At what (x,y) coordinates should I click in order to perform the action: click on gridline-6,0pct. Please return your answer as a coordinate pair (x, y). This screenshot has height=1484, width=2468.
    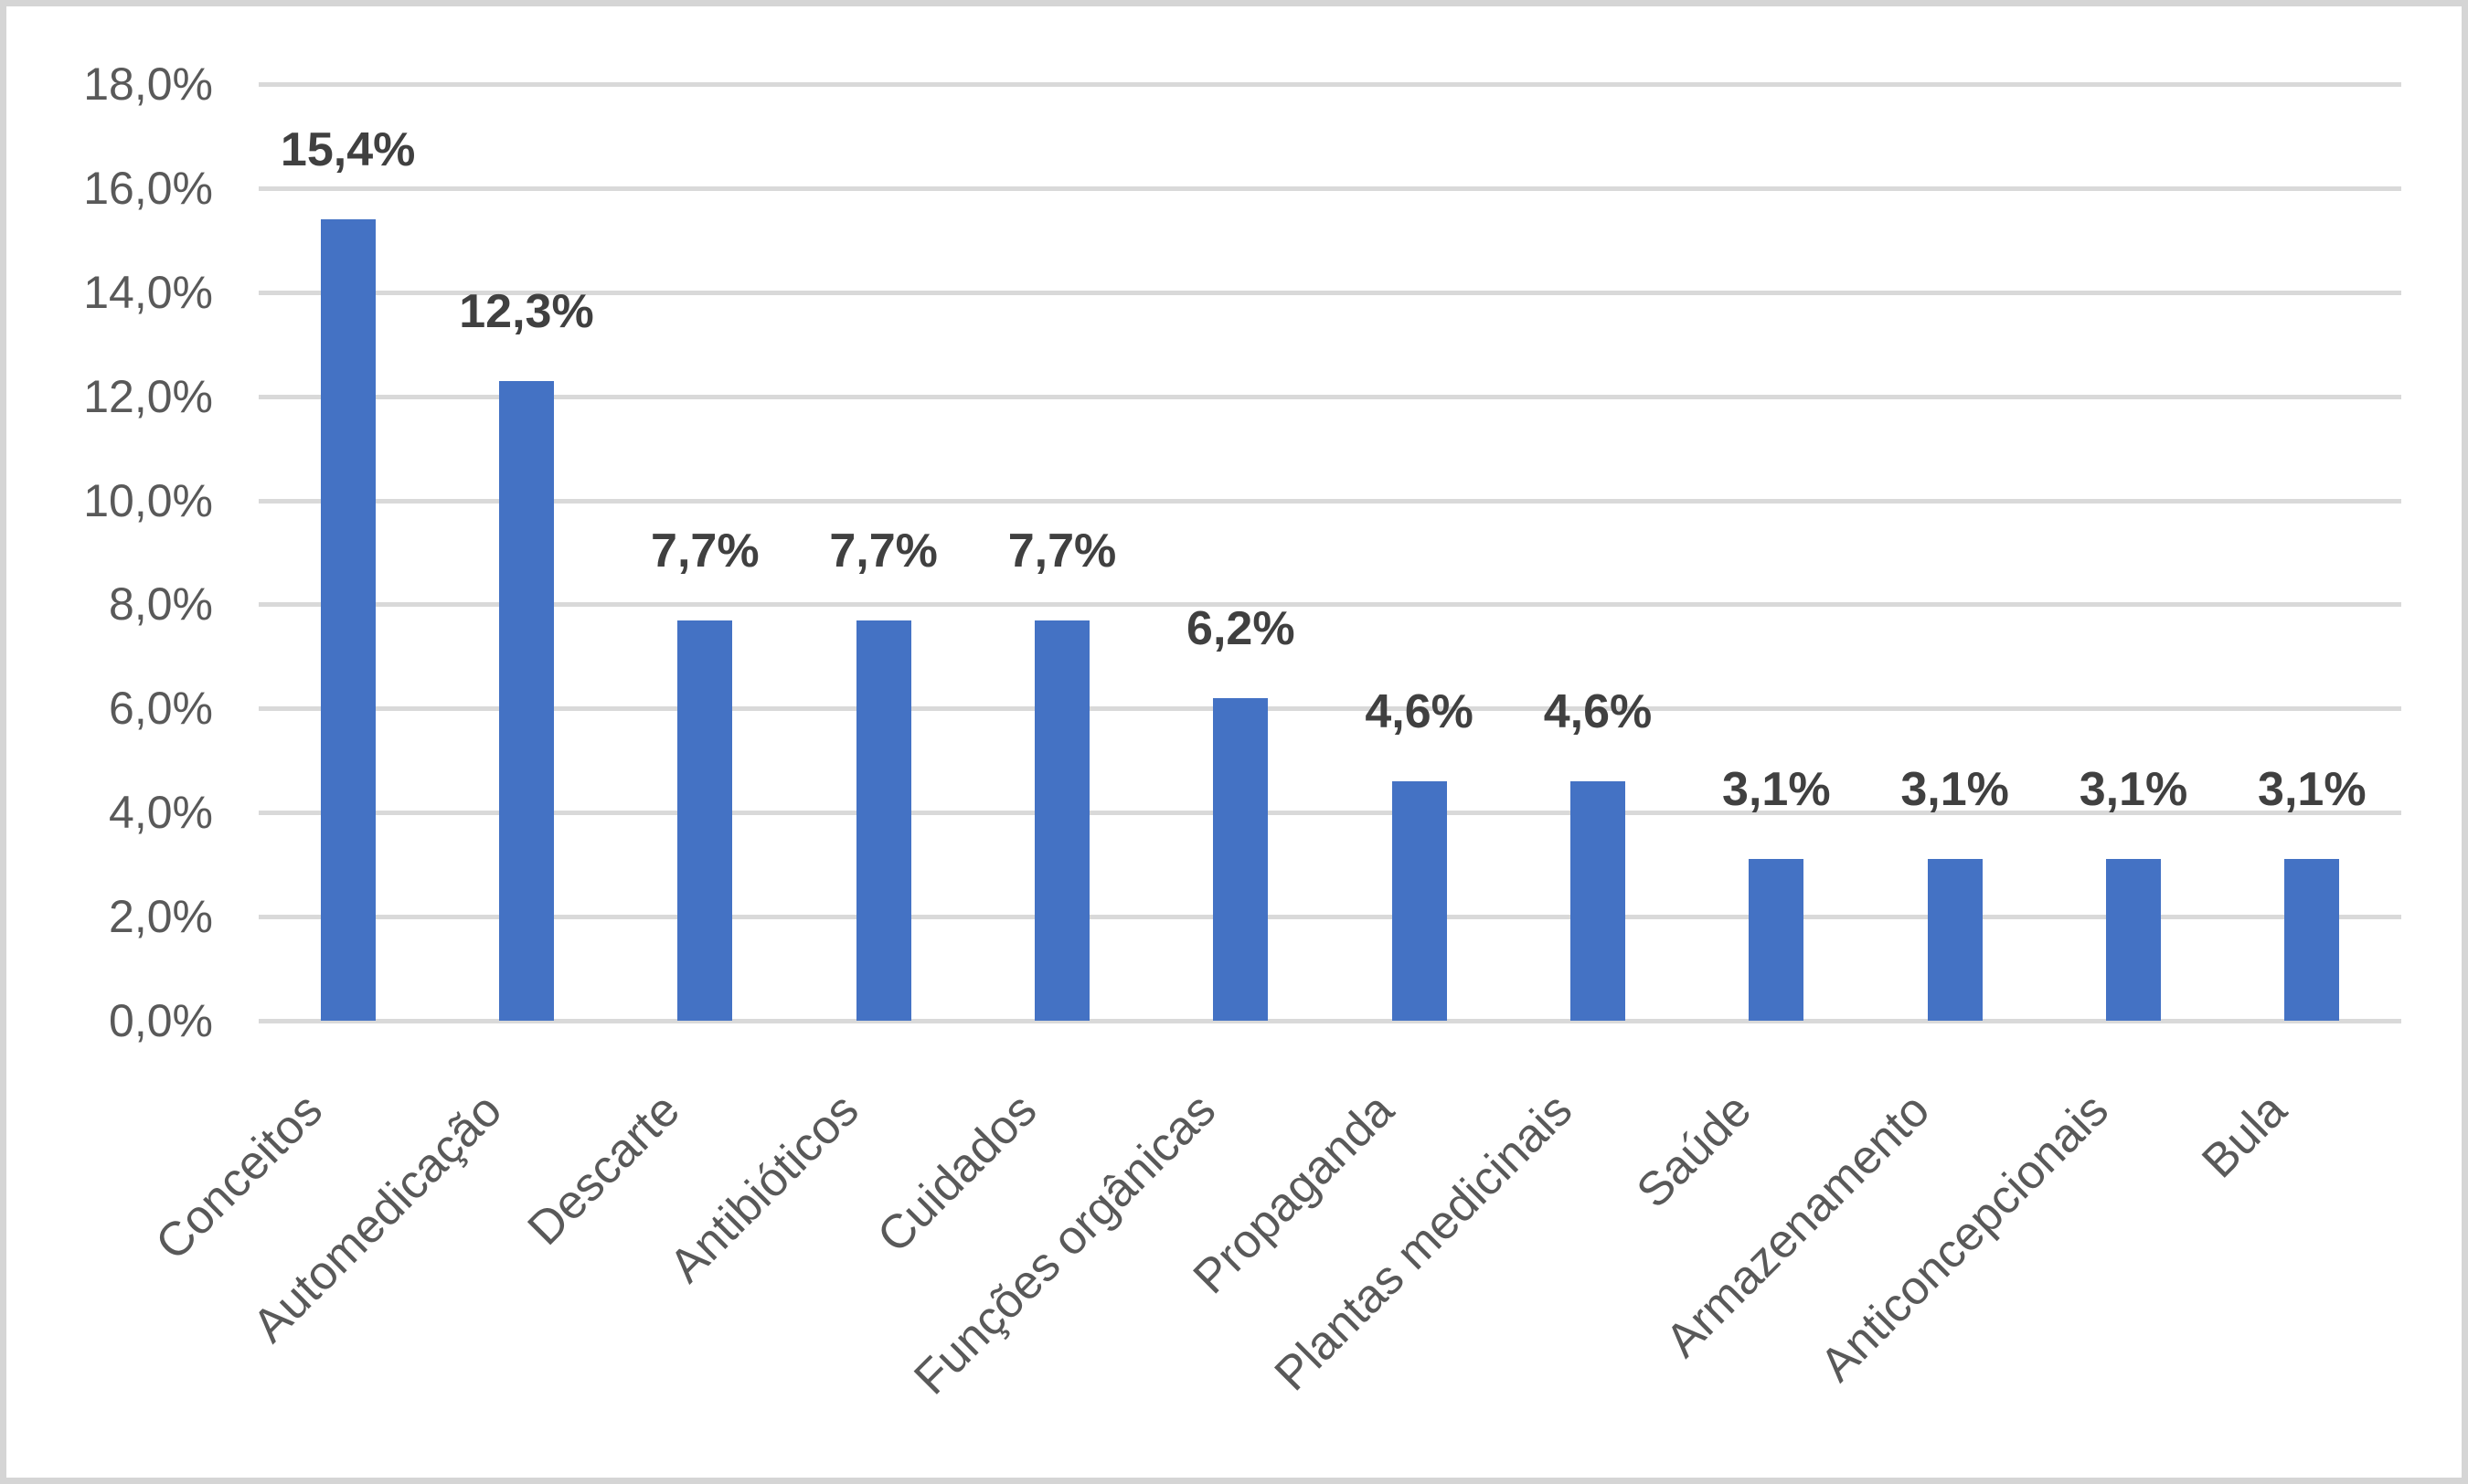
    Looking at the image, I should click on (1330, 709).